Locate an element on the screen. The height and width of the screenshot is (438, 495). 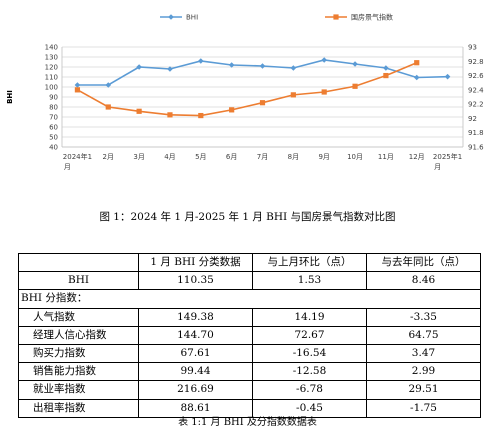
left-axis-tick-label: 40 is located at coordinates (53, 148).